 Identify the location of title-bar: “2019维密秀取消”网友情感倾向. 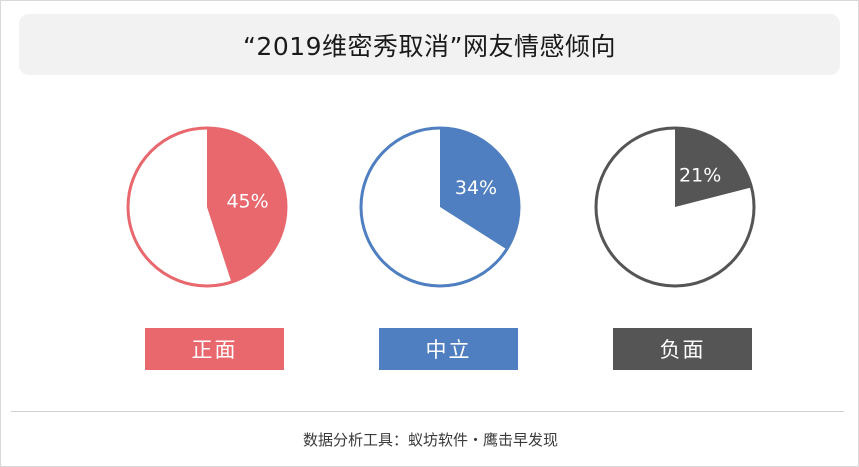
(429, 44).